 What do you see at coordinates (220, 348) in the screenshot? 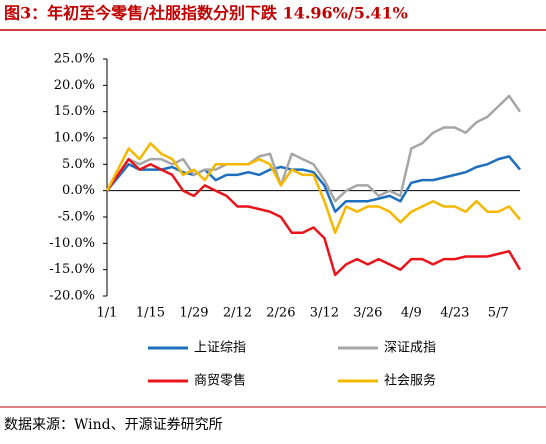
I see `legend-label: 上证综指` at bounding box center [220, 348].